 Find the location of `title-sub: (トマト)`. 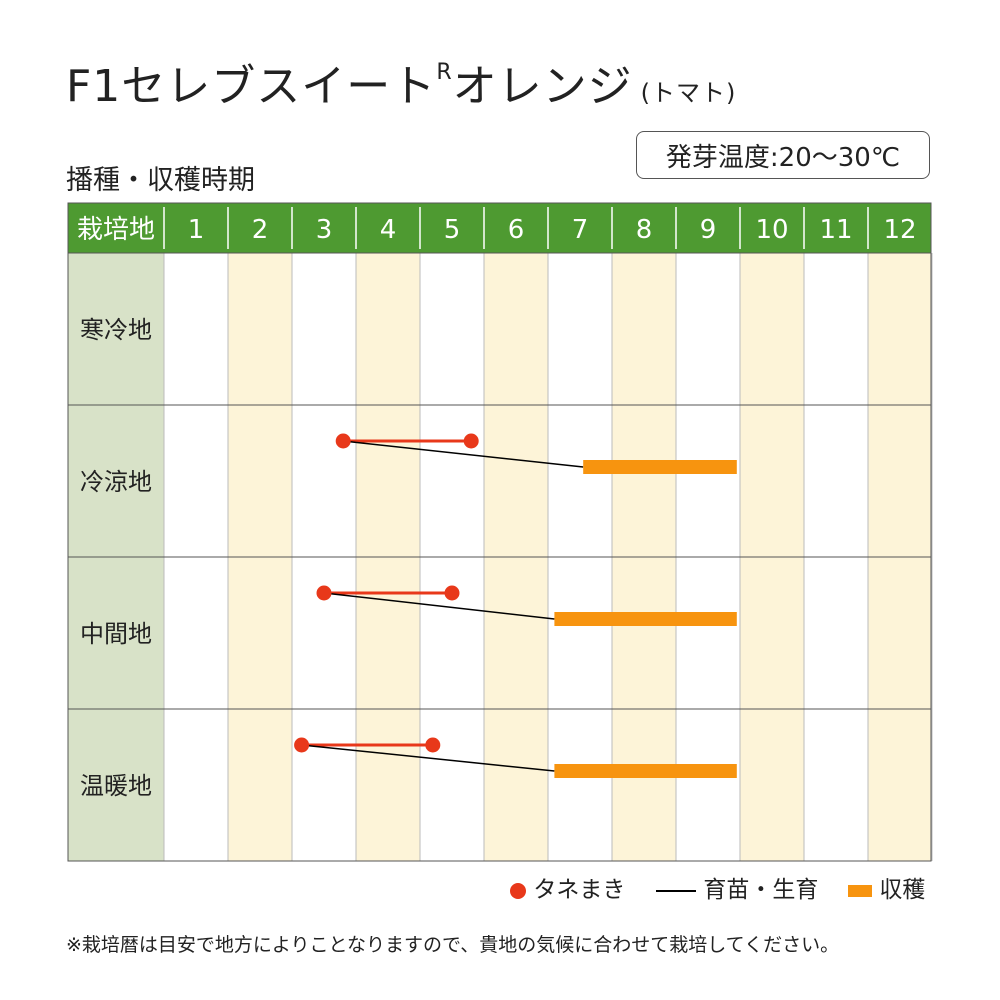

title-sub: (トマト) is located at coordinates (688, 93).